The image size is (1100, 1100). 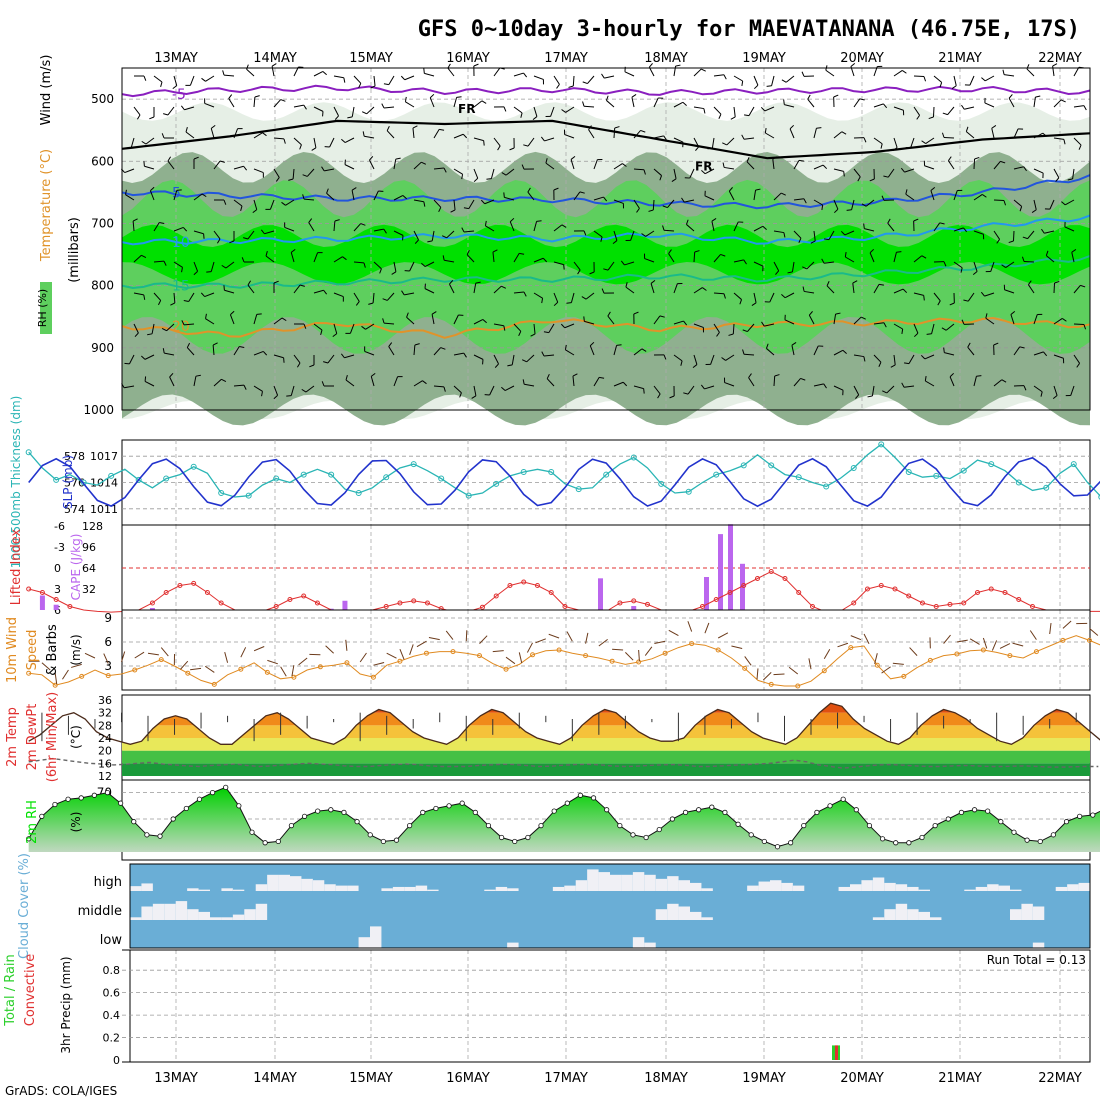 What do you see at coordinates (92, 526) in the screenshot?
I see `cape-tick-label: 128` at bounding box center [92, 526].